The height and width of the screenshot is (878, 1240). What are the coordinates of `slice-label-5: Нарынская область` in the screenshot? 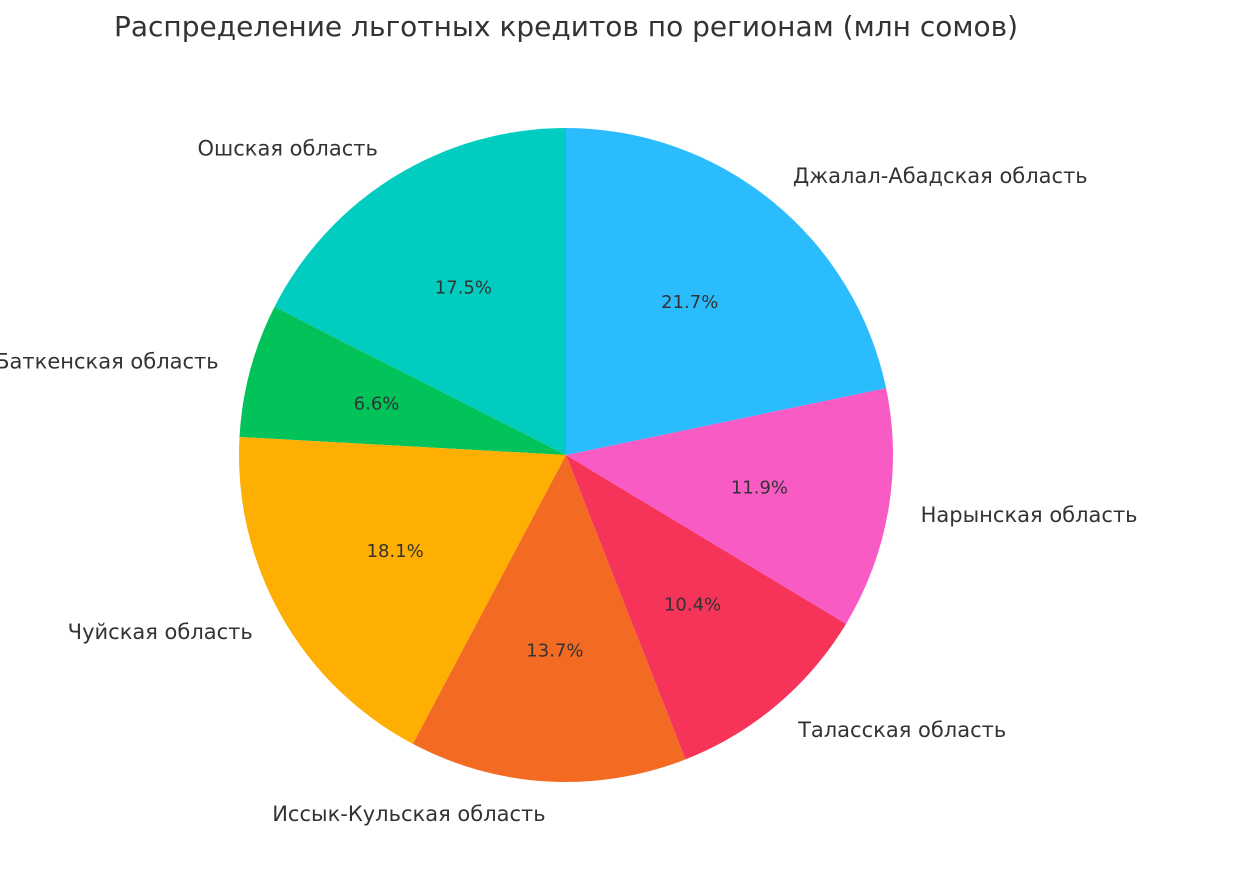 It's located at (1029, 515).